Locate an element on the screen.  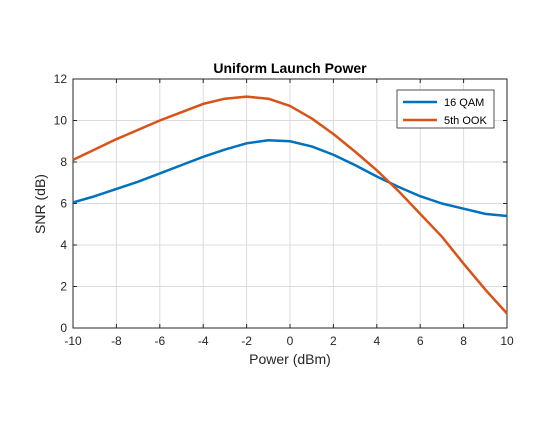
legend-box is located at coordinates (445, 109).